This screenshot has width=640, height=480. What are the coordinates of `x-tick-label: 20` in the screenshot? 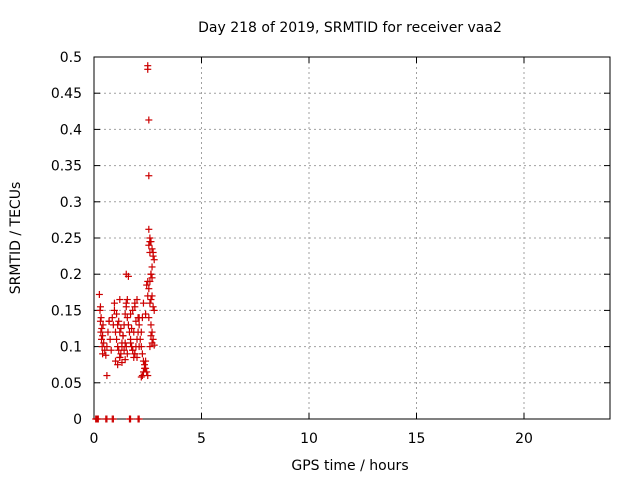 It's located at (524, 439).